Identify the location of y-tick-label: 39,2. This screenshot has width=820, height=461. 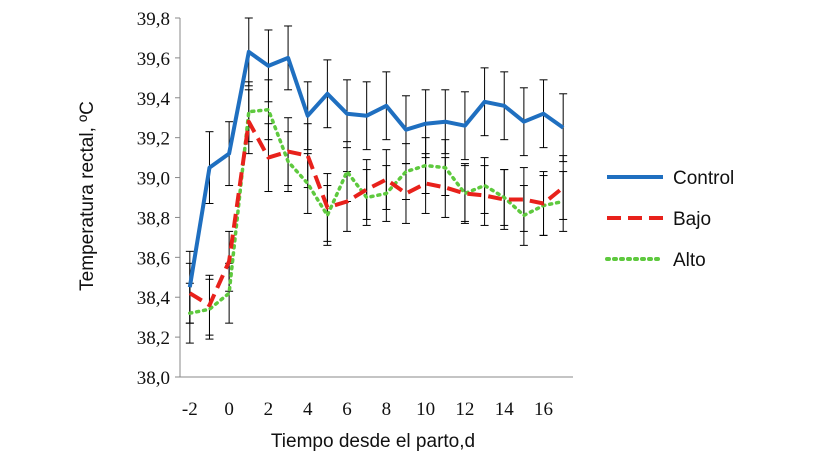
(153, 139).